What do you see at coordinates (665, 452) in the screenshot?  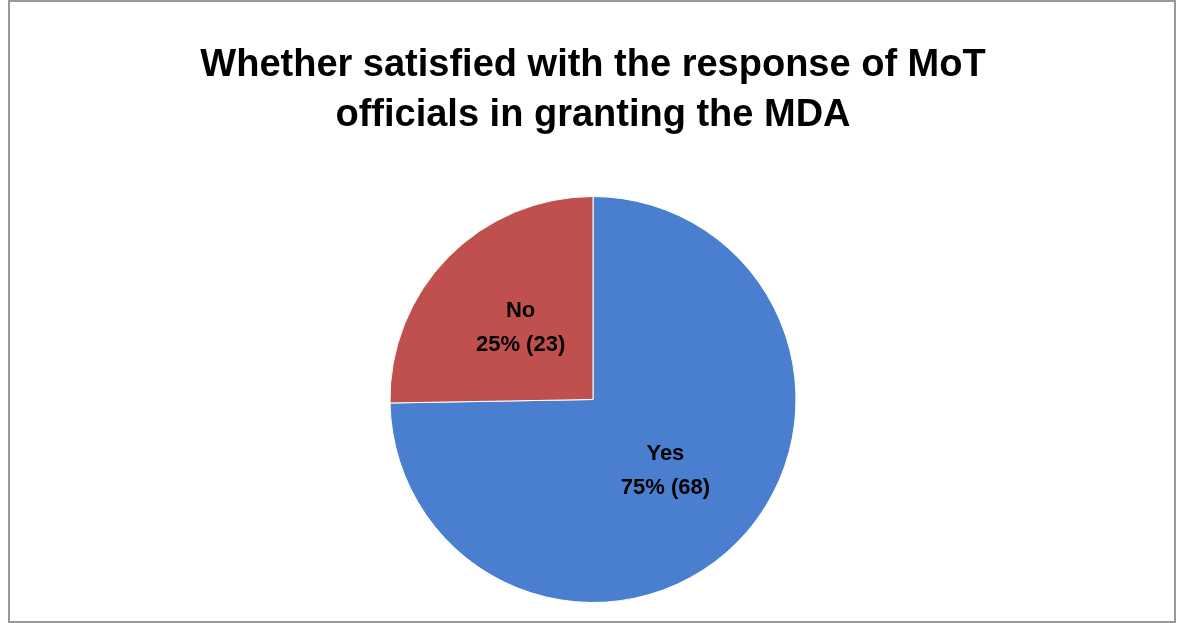 I see `slice-label: Yes` at bounding box center [665, 452].